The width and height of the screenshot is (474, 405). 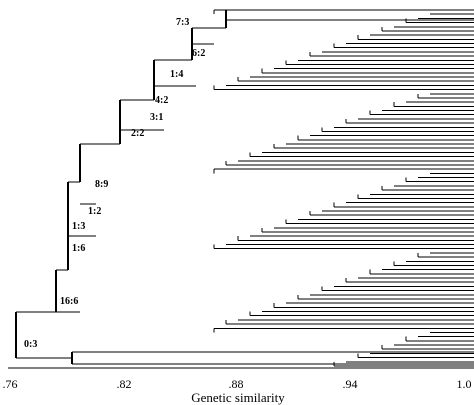 I want to click on cluster-label-1-6: 1:6, so click(x=78, y=248).